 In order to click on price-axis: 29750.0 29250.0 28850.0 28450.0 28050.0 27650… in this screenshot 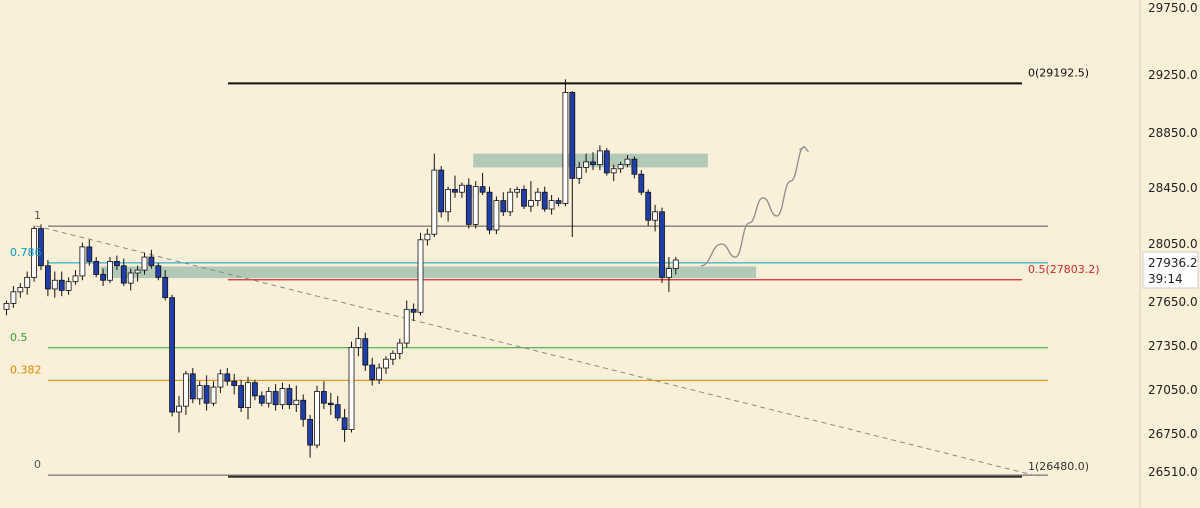, I will do `click(1169, 254)`.